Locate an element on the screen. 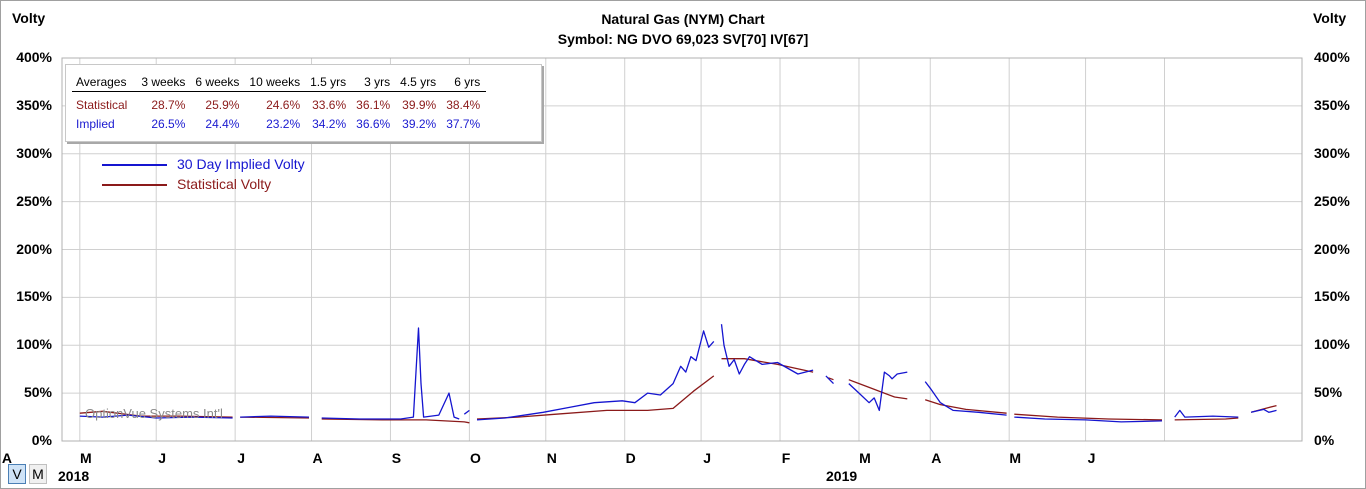  year-label-2018: 2018 is located at coordinates (74, 476).